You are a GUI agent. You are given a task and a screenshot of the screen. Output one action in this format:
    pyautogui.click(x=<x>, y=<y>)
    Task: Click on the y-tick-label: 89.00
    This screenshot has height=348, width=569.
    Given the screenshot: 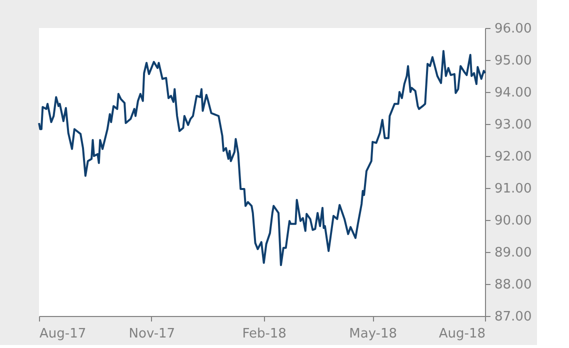 What is the action you would take?
    pyautogui.click(x=513, y=253)
    